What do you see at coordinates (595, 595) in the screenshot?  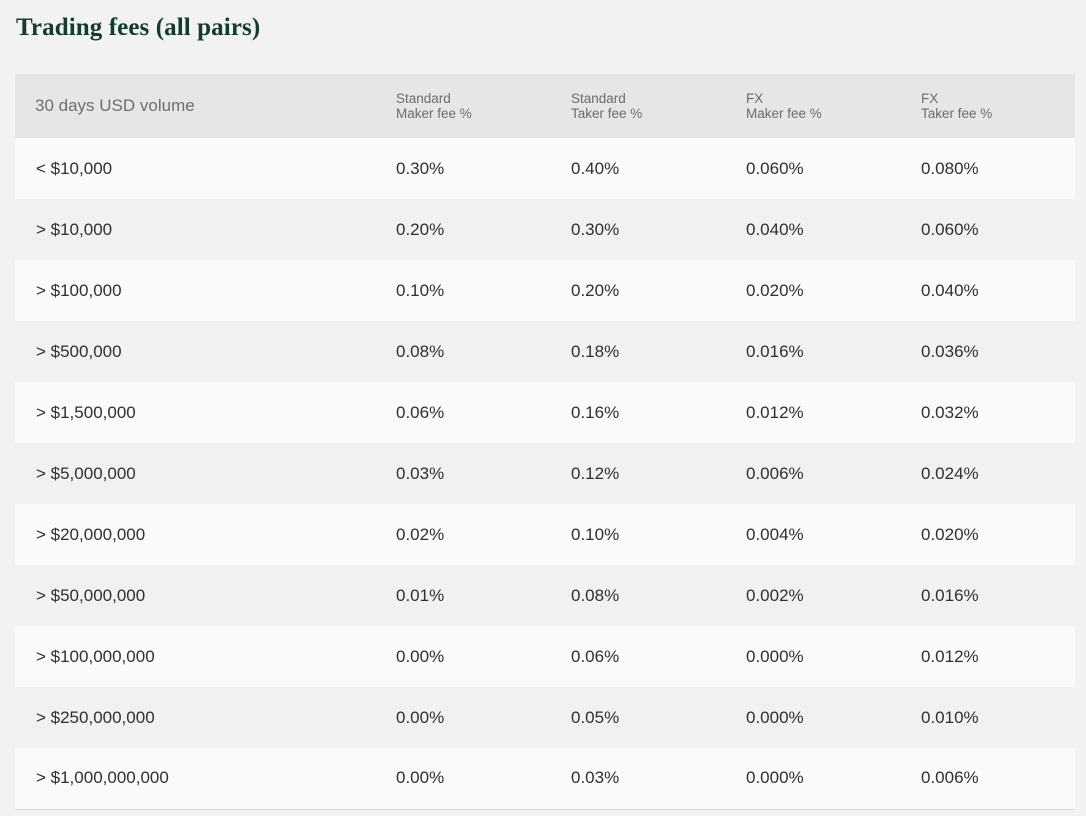 I see `standard-taker-cell: 0.08%` at bounding box center [595, 595].